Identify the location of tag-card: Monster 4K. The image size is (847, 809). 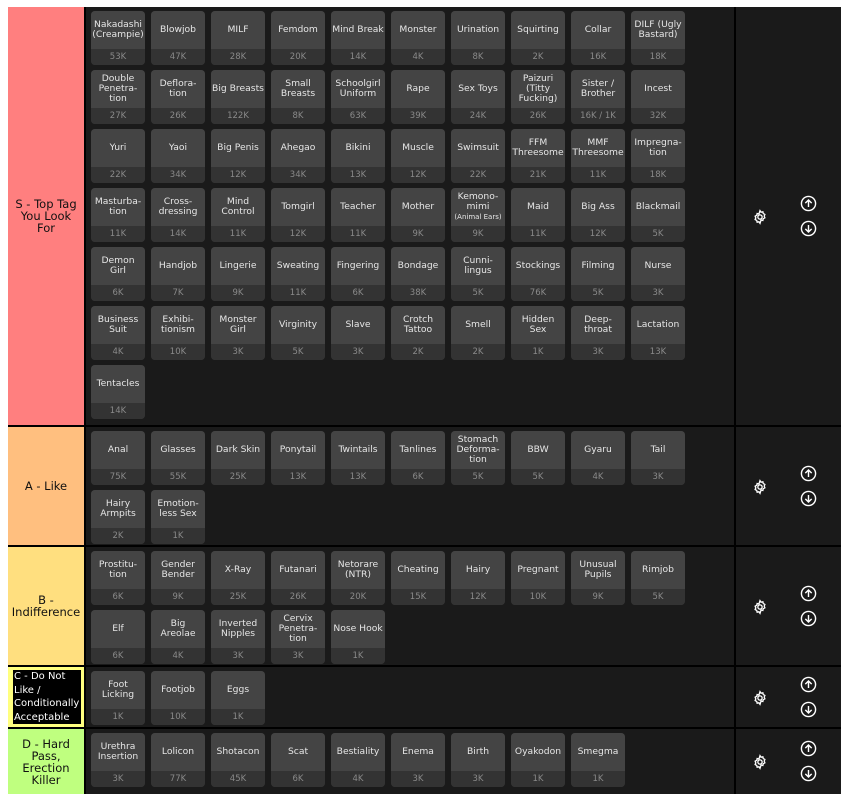
(418, 38).